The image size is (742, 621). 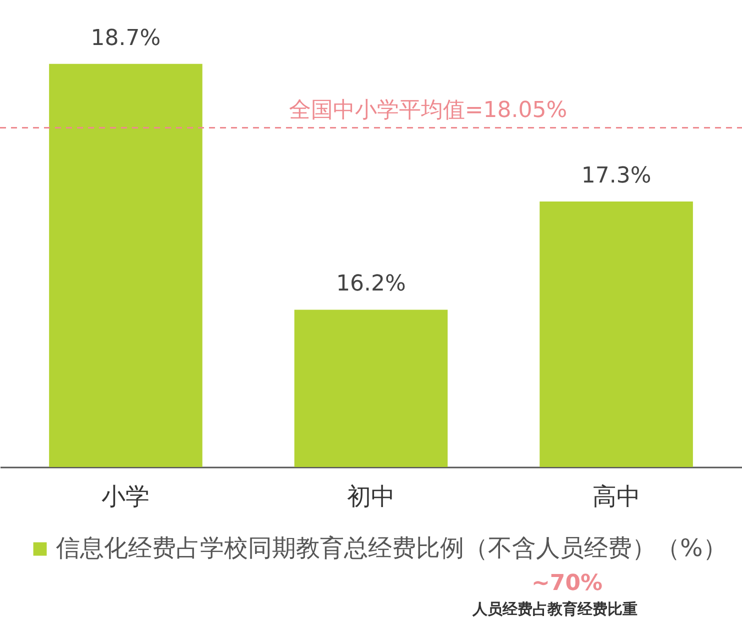 What do you see at coordinates (371, 284) in the screenshot?
I see `data-label: 16.2%` at bounding box center [371, 284].